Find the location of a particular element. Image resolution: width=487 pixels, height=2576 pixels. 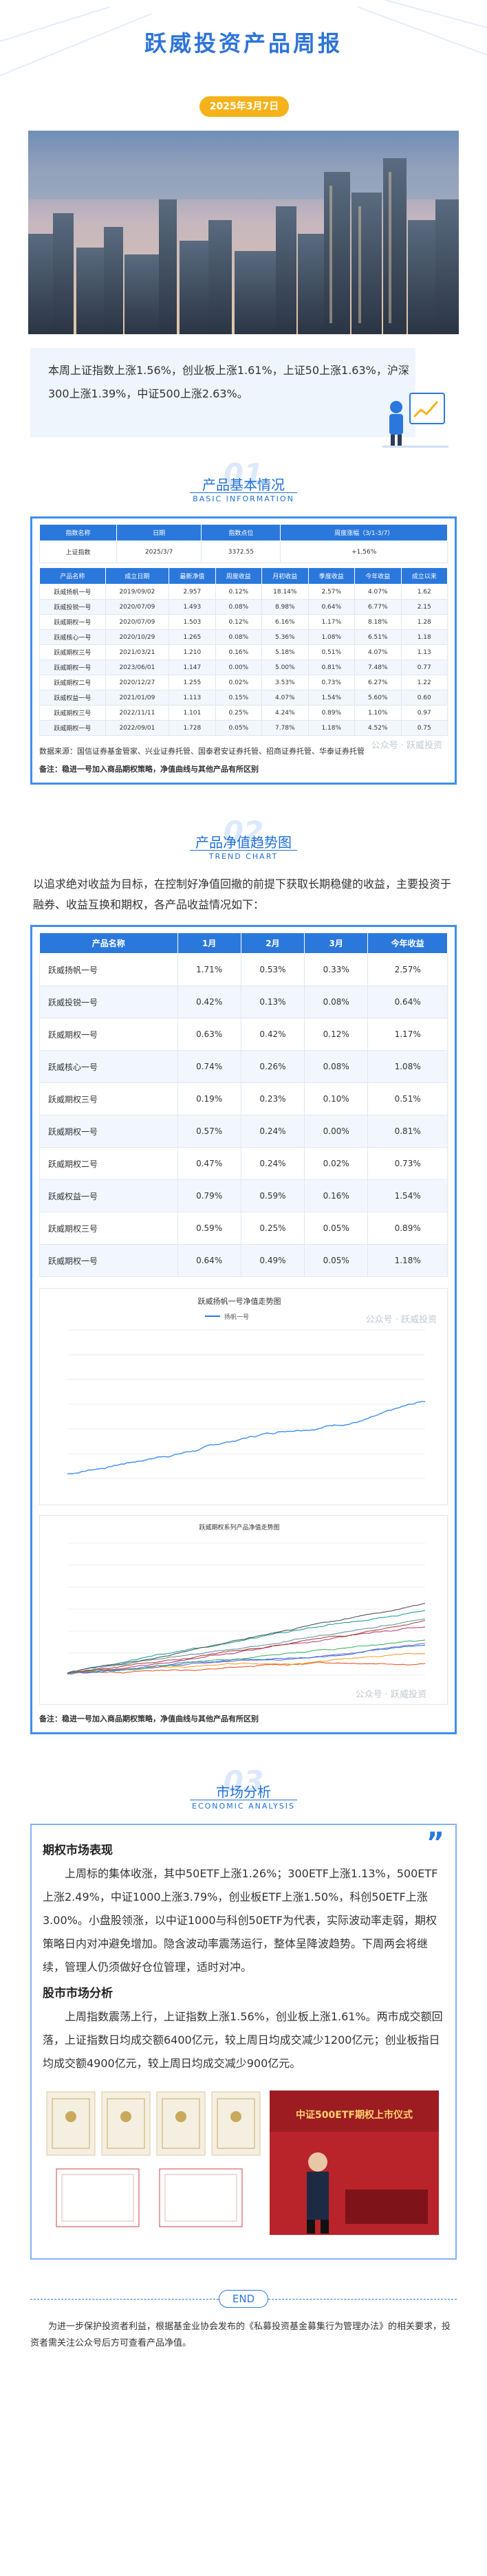

summary-background is located at coordinates (222, 392).